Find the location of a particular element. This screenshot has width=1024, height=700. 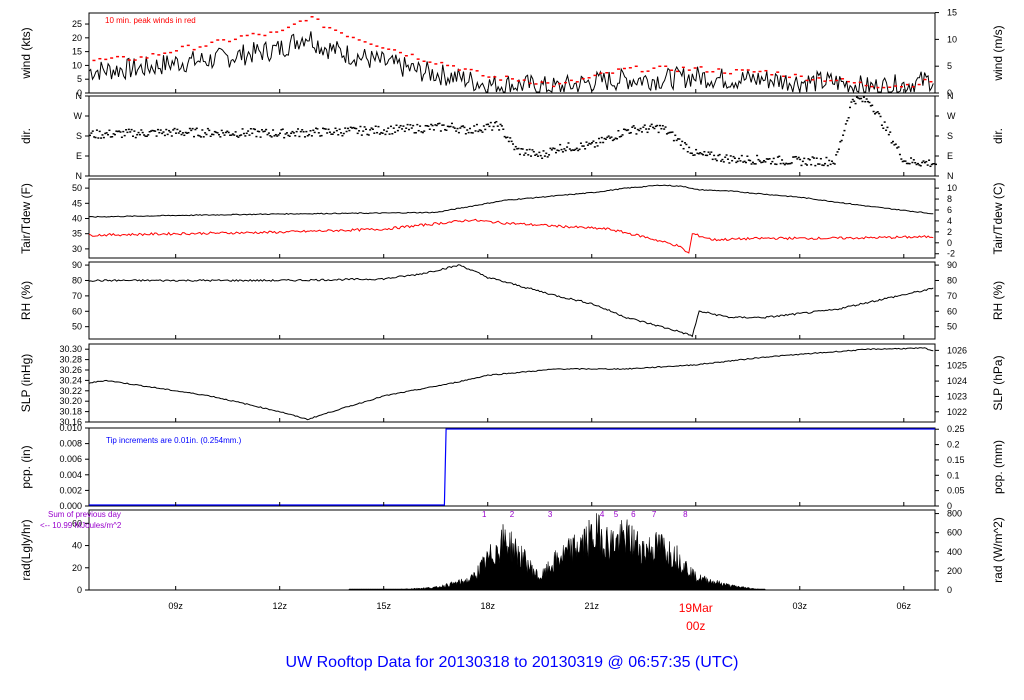

dir-rtick-label: W is located at coordinates (951, 116).